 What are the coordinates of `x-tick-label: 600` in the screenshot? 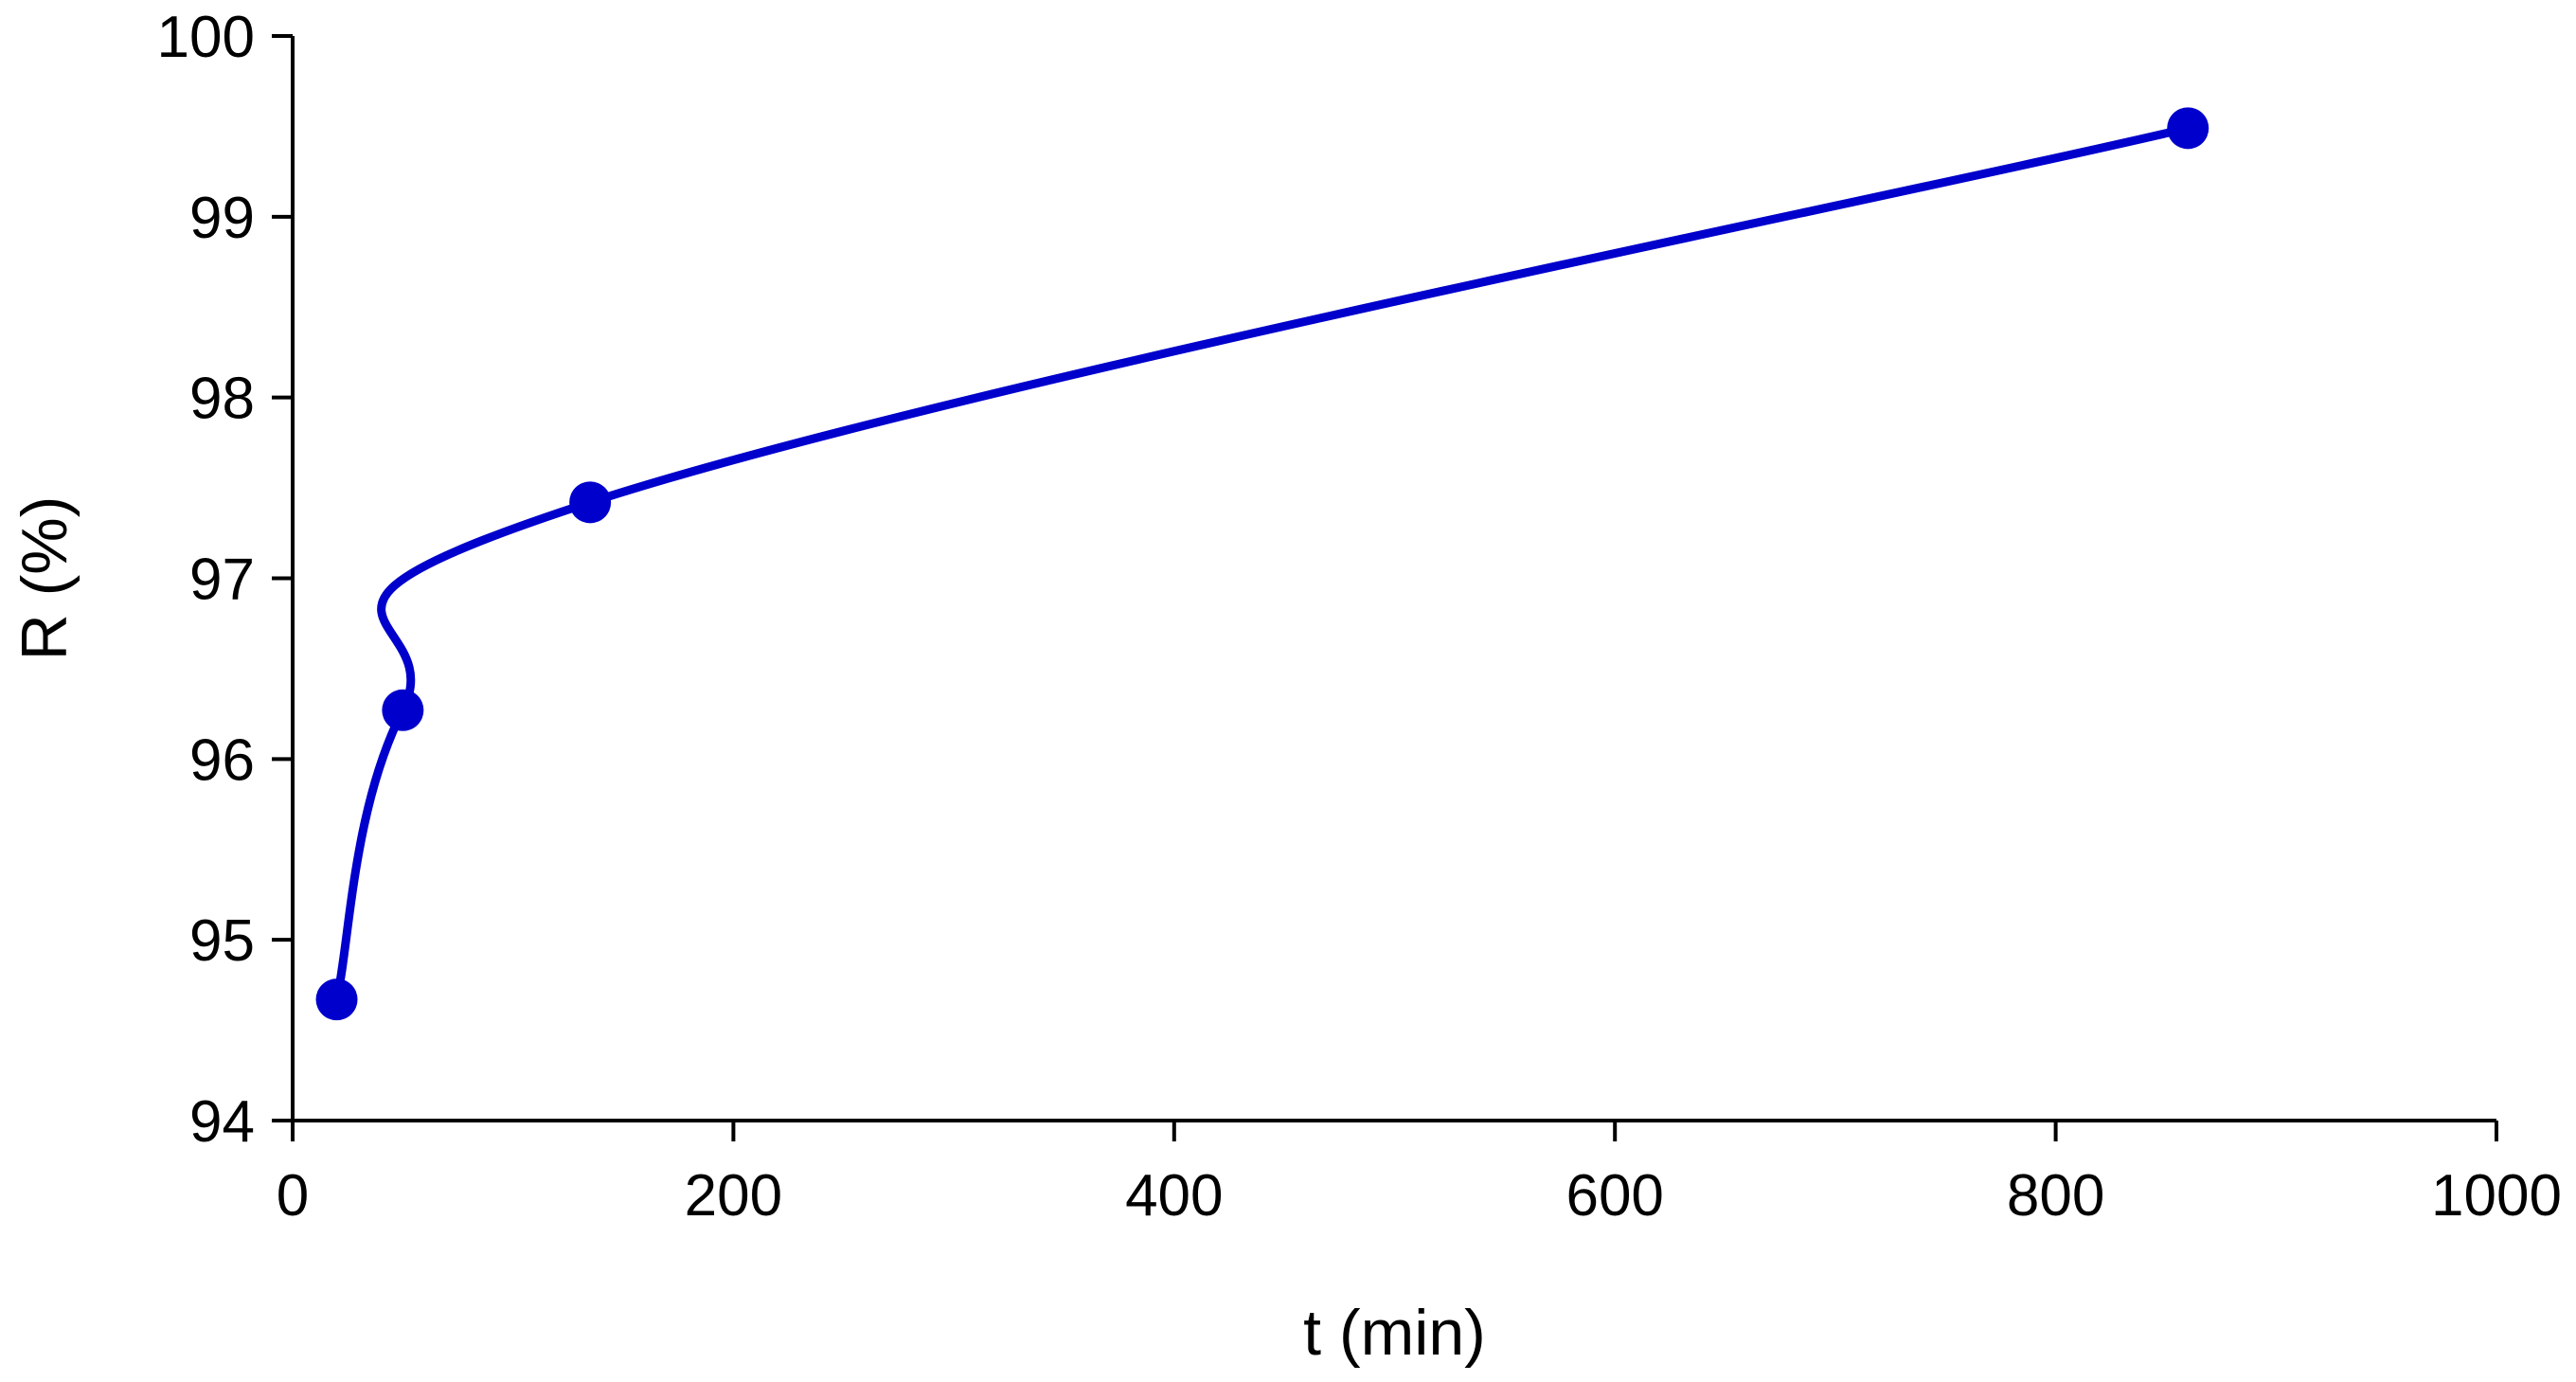 It's located at (1614, 1196).